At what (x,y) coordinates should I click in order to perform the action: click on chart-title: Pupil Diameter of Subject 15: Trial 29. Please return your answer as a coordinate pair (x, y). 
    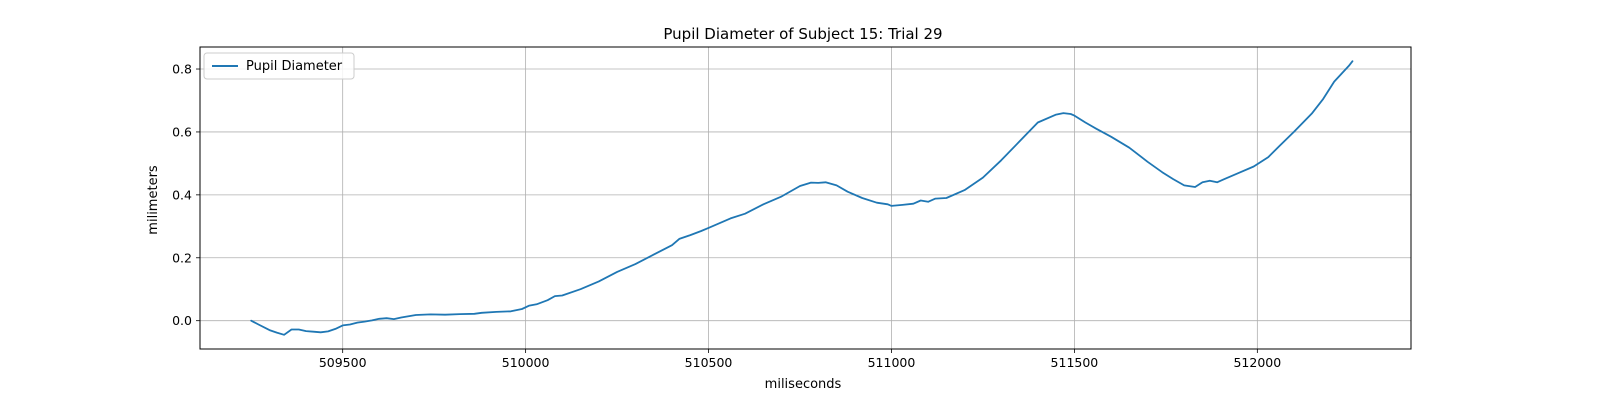
    Looking at the image, I should click on (802, 34).